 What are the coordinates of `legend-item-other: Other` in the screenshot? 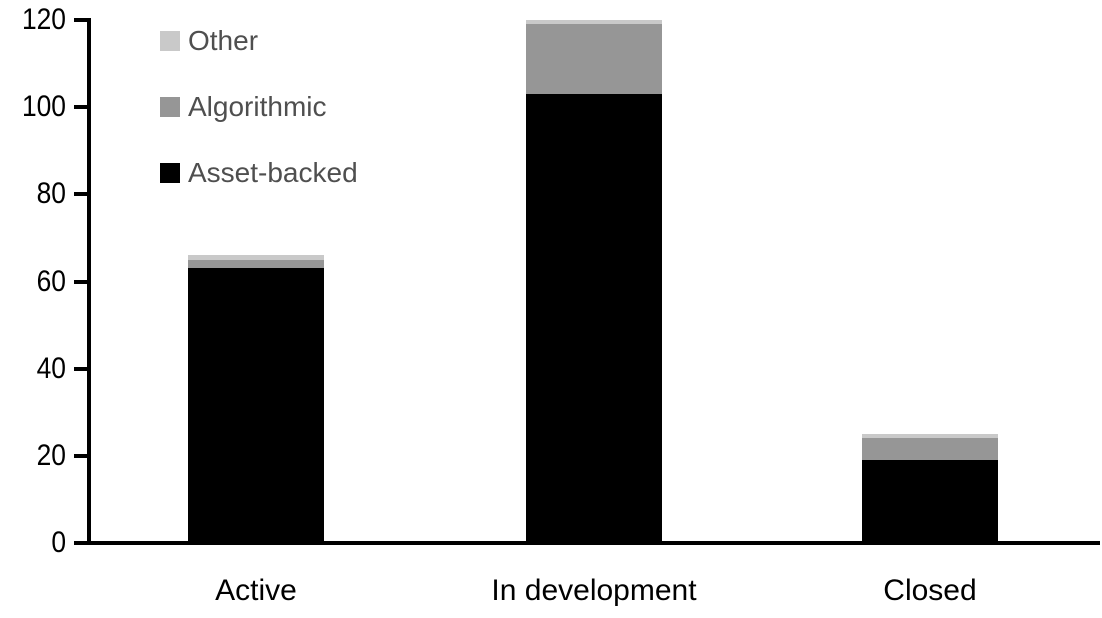 It's located at (209, 41).